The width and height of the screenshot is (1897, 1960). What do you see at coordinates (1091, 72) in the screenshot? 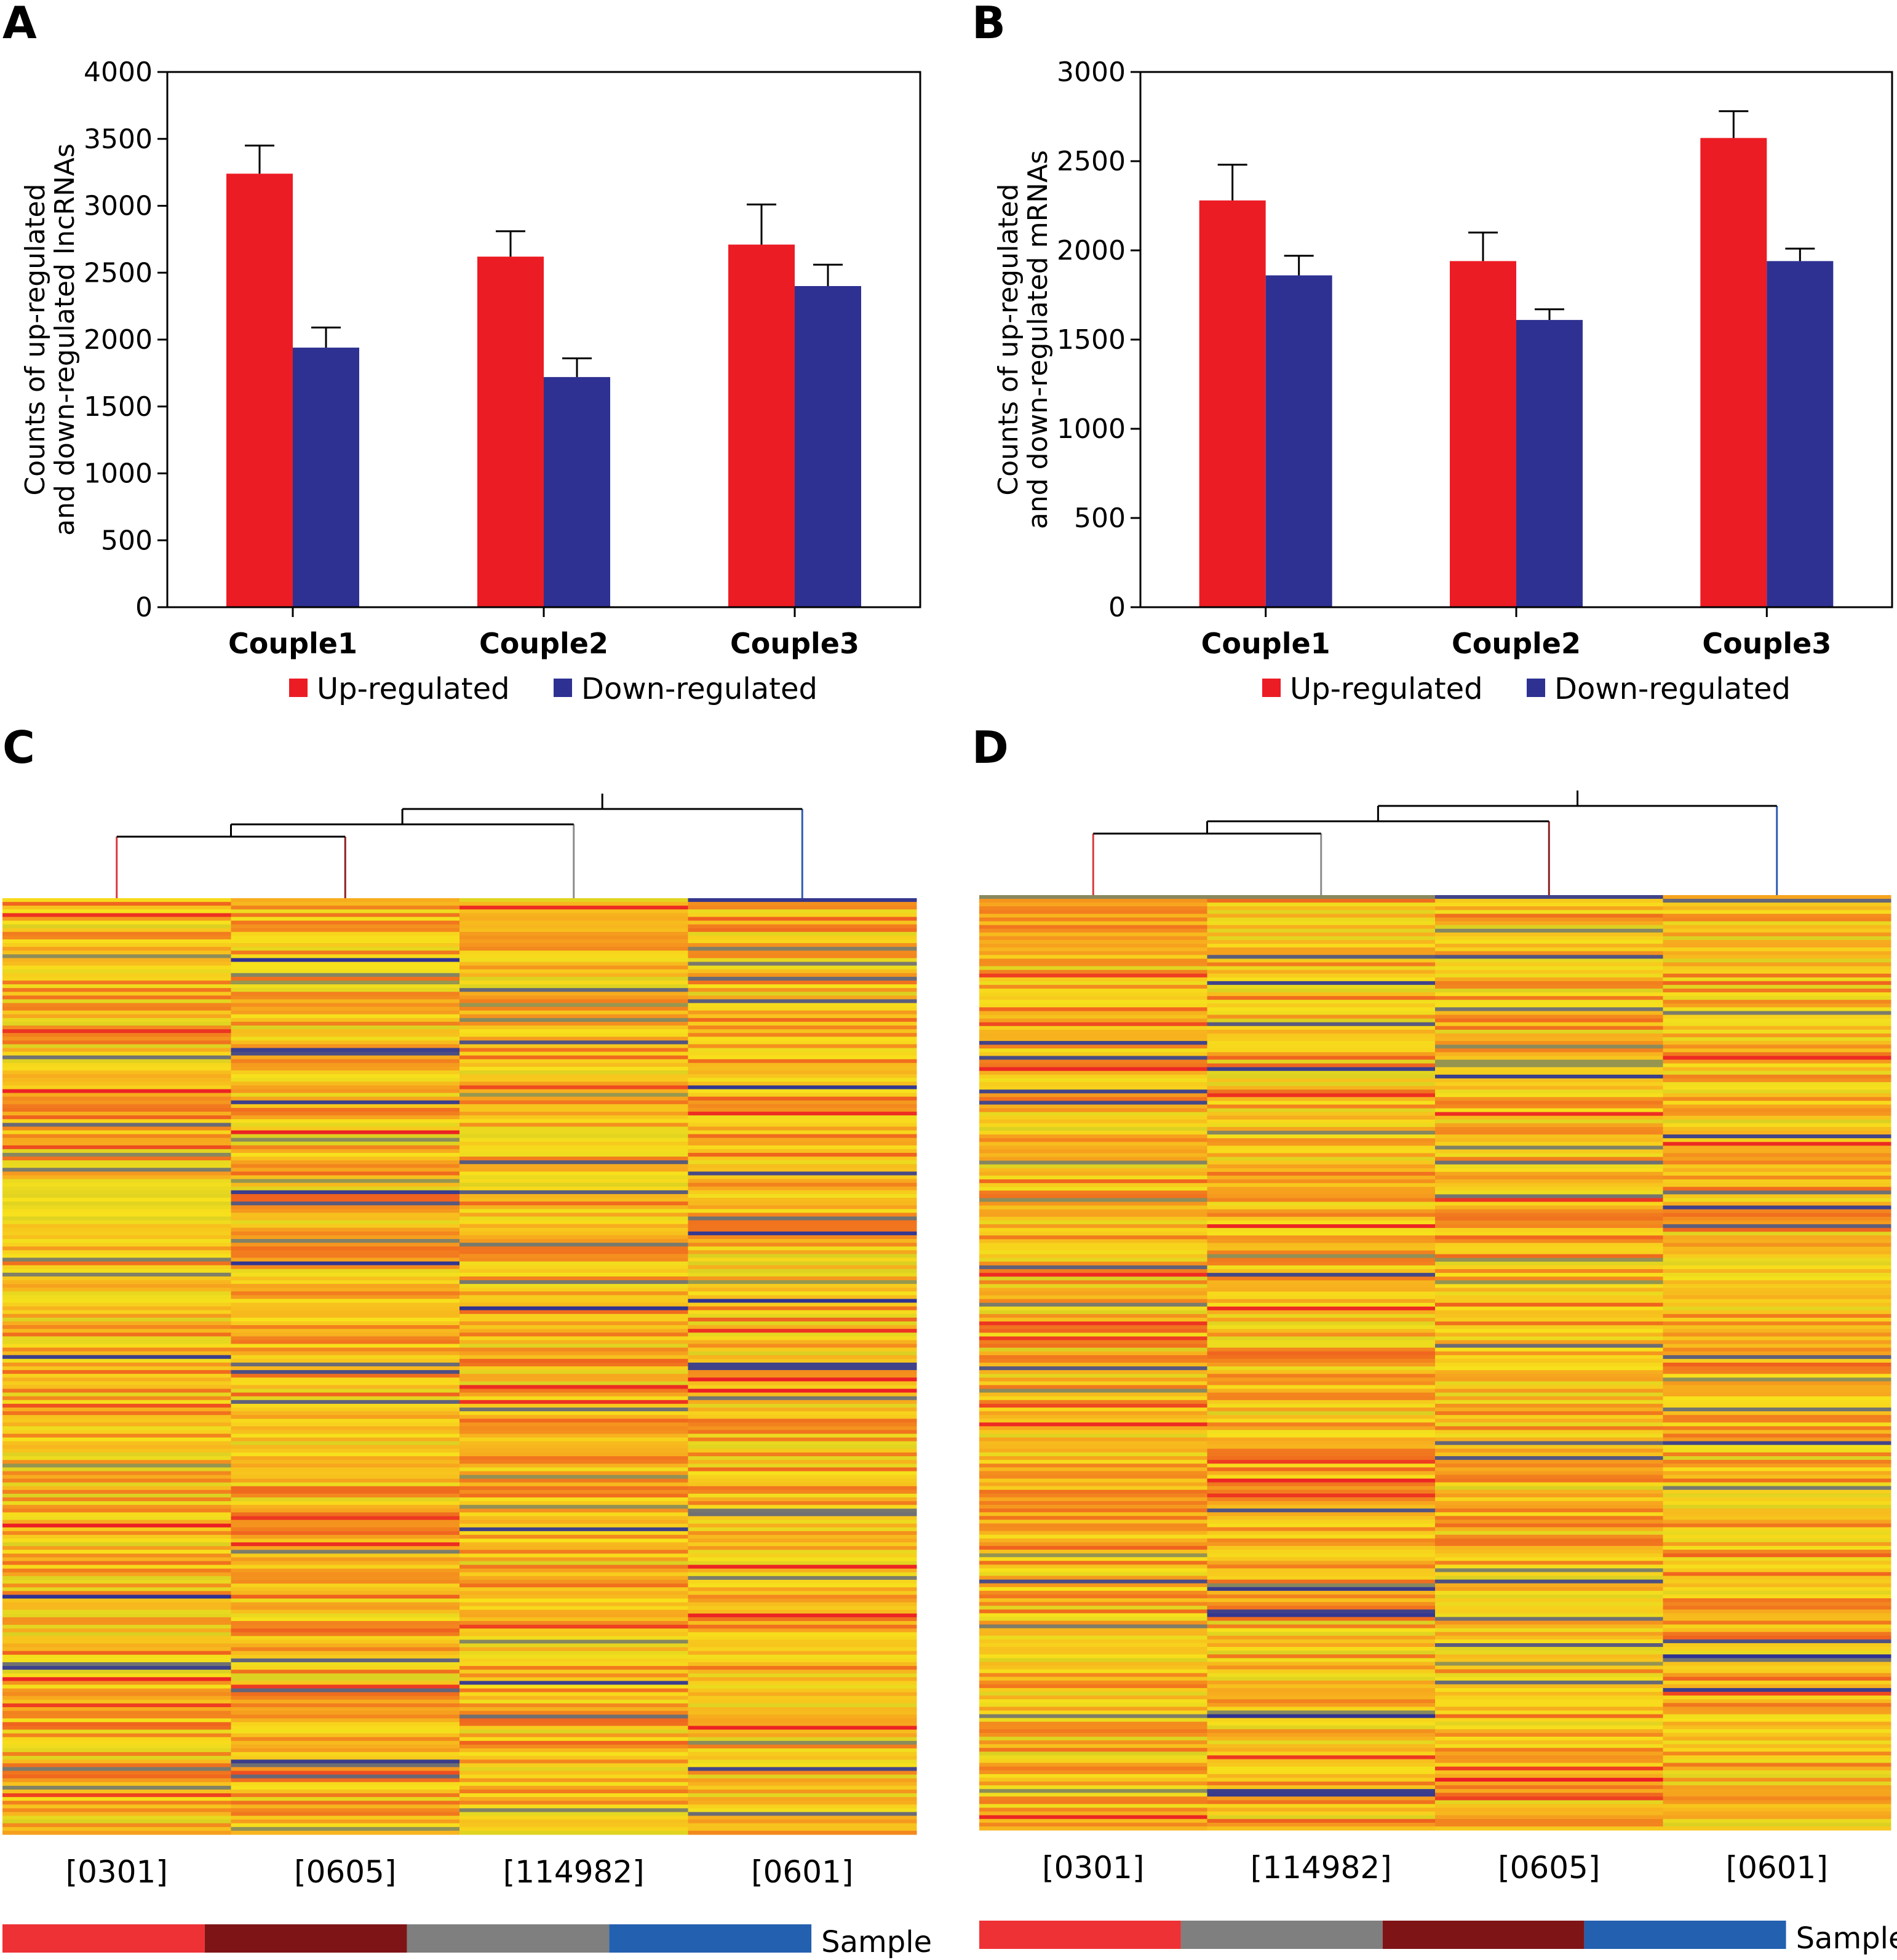
I see `y-tick-label: 3000` at bounding box center [1091, 72].